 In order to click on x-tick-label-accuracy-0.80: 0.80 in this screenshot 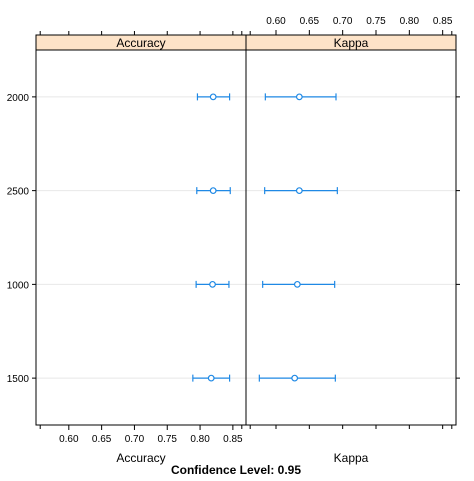, I will do `click(200, 439)`.